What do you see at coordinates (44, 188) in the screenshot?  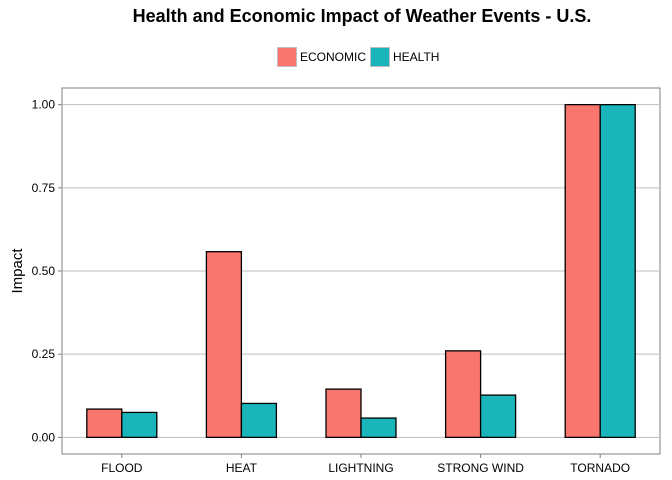 I see `y-tick-label: 0.75` at bounding box center [44, 188].